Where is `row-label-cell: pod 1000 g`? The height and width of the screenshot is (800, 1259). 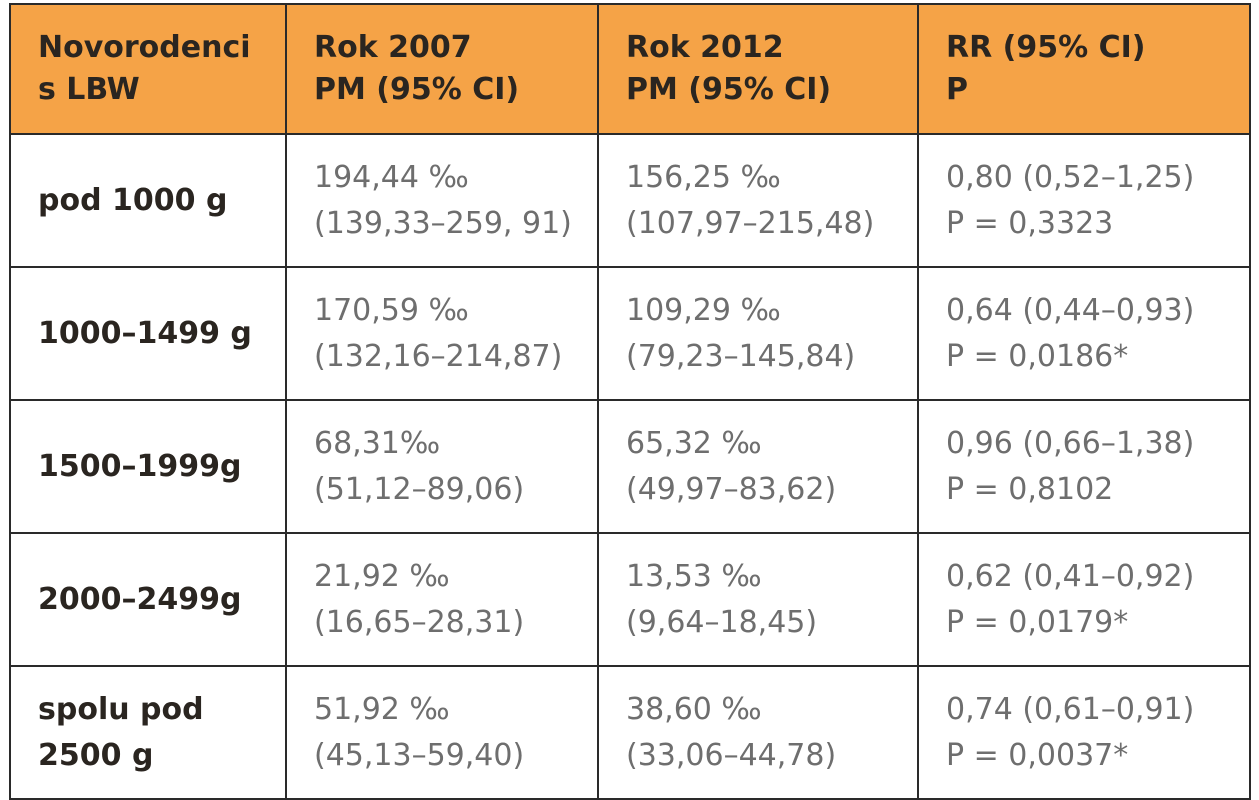
row-label-cell: pod 1000 g is located at coordinates (148, 200).